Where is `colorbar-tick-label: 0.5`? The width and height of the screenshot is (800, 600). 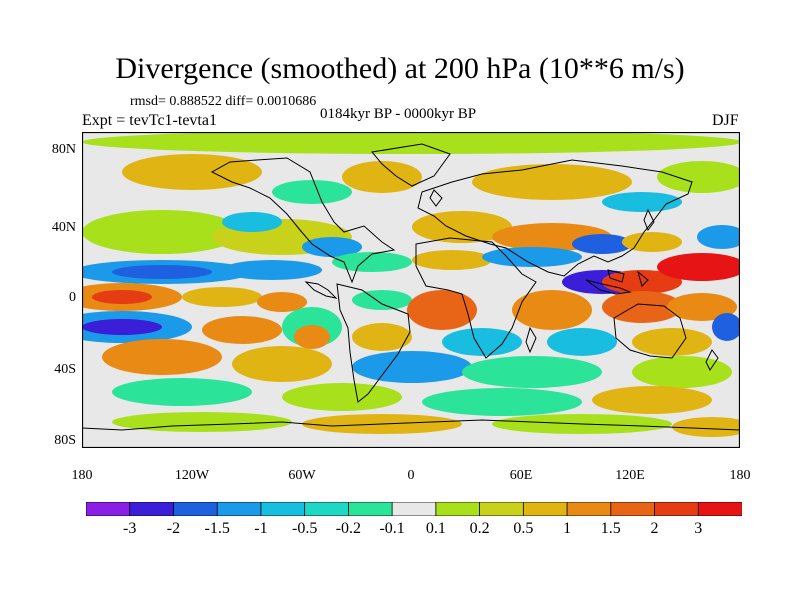 colorbar-tick-label: 0.5 is located at coordinates (523, 528).